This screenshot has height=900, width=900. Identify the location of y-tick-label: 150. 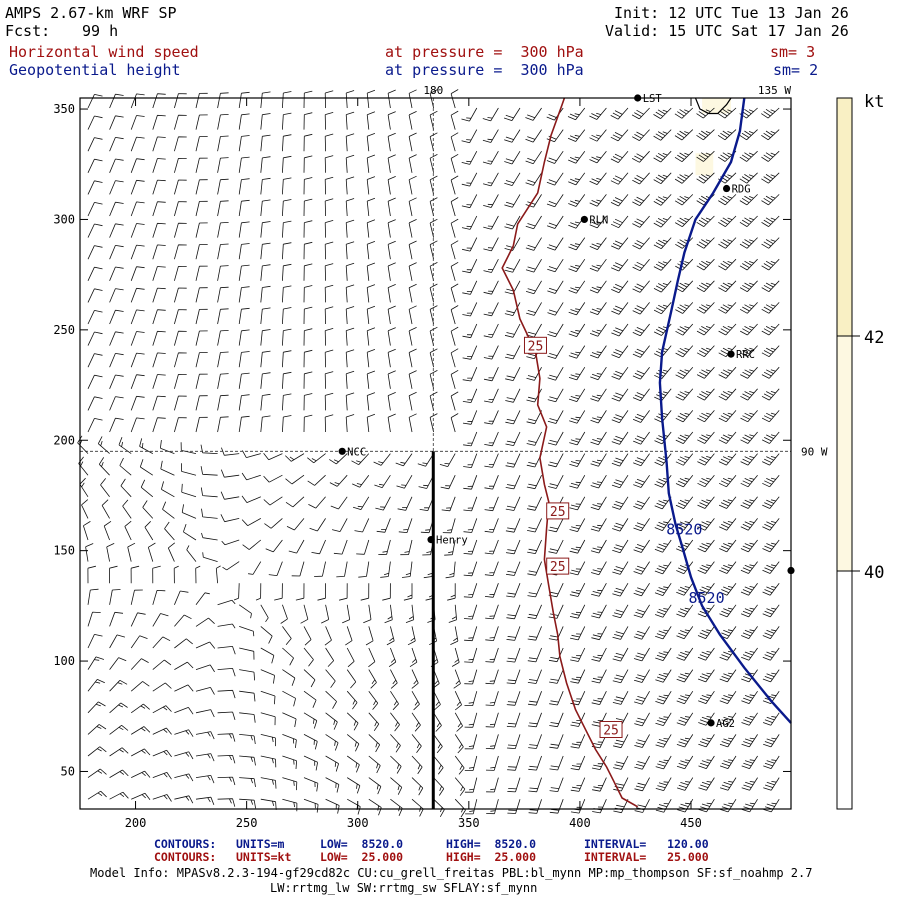
(64, 551).